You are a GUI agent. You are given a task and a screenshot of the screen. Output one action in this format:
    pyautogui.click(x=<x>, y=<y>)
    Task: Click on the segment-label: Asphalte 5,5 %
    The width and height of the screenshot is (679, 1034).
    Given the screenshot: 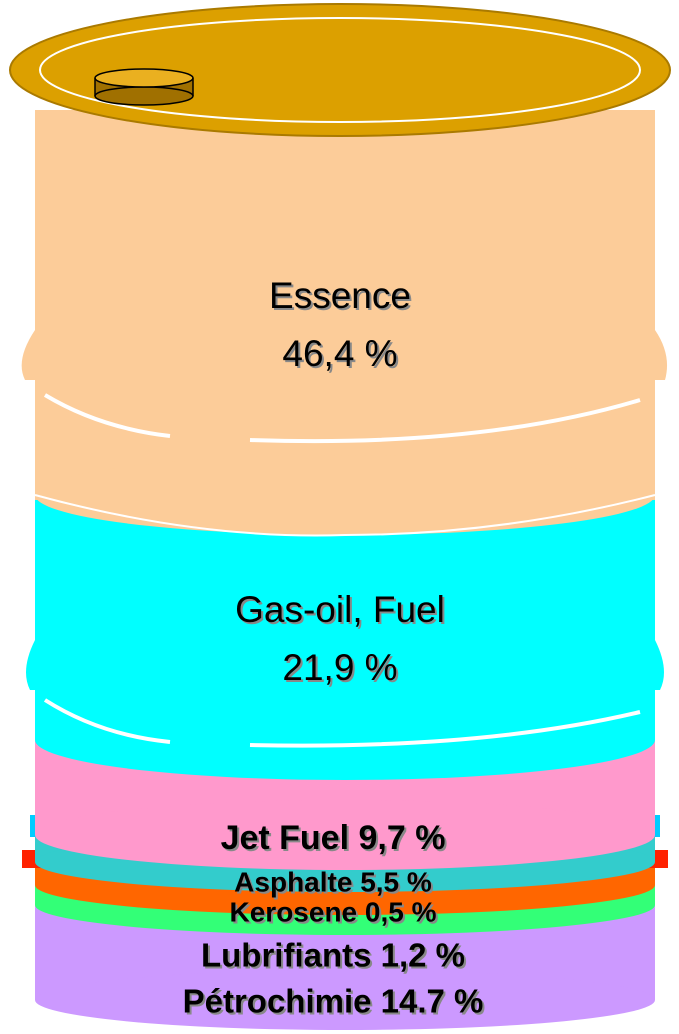 What is the action you would take?
    pyautogui.click(x=333, y=881)
    